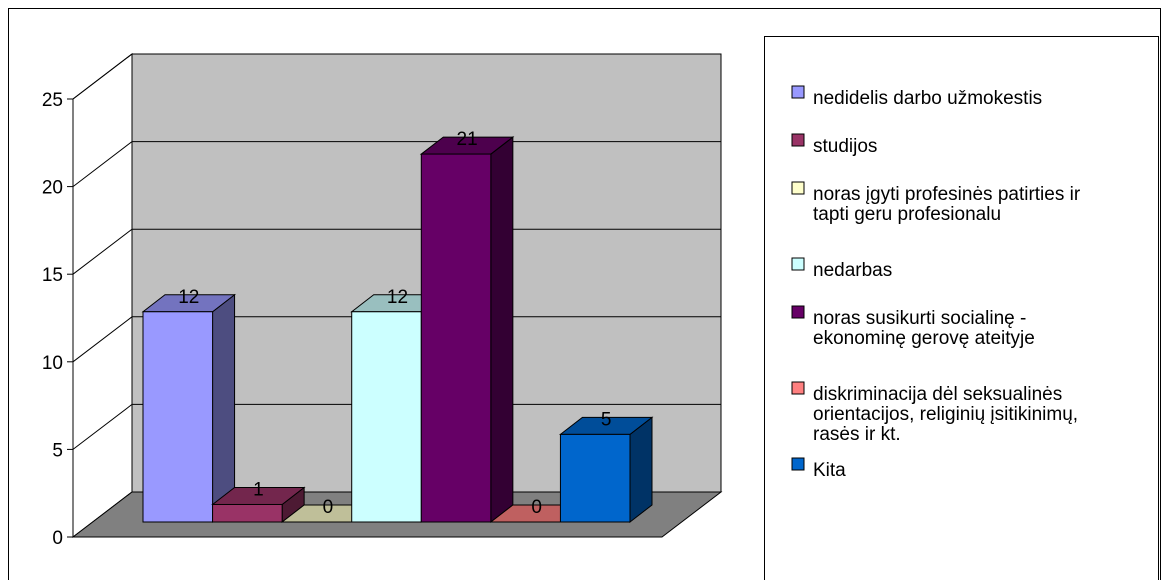 The image size is (1169, 580). I want to click on legend-label: orientacijos, religinių įsitikinimų,, so click(945, 414).